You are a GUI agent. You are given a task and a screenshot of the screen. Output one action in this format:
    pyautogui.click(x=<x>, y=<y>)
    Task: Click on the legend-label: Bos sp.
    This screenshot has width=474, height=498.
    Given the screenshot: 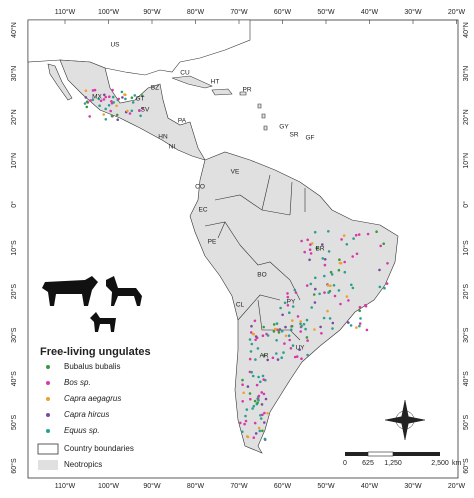 What is the action you would take?
    pyautogui.click(x=77, y=382)
    